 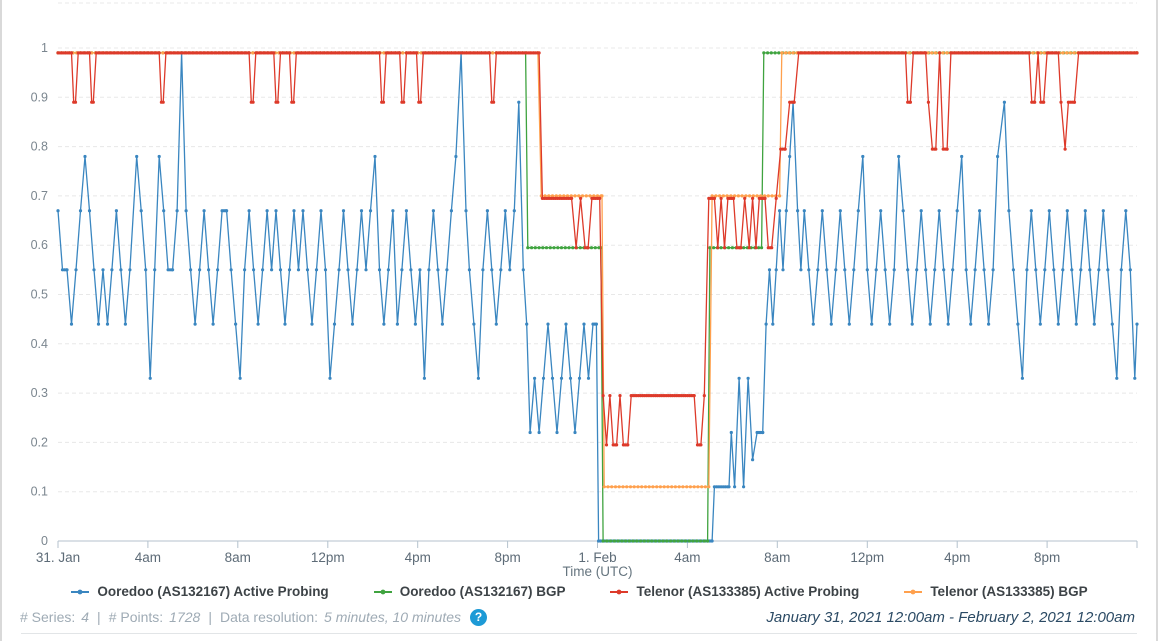 I want to click on legend-item-telenor-active-probing: Telenor (AS133385) Active Probing, so click(x=734, y=591).